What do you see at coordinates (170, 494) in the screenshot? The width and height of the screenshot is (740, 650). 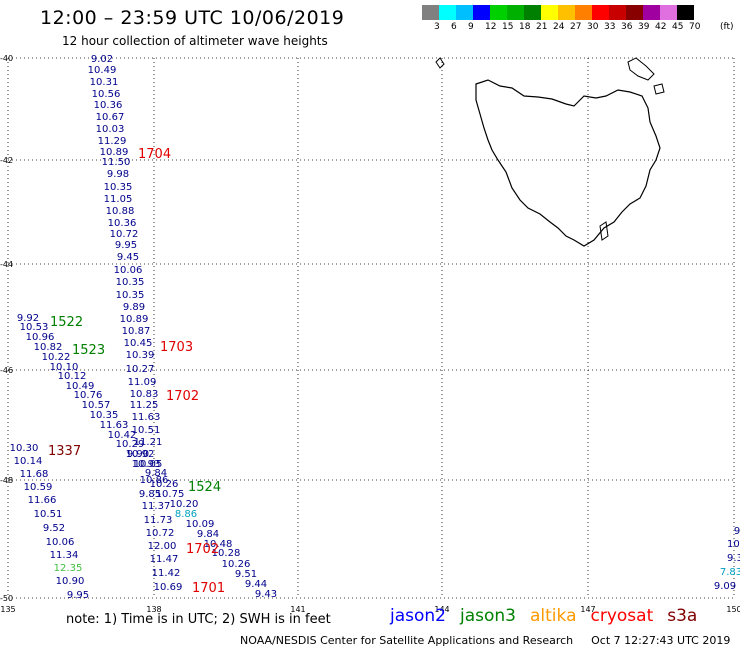 I see `swh-value: 10.75` at bounding box center [170, 494].